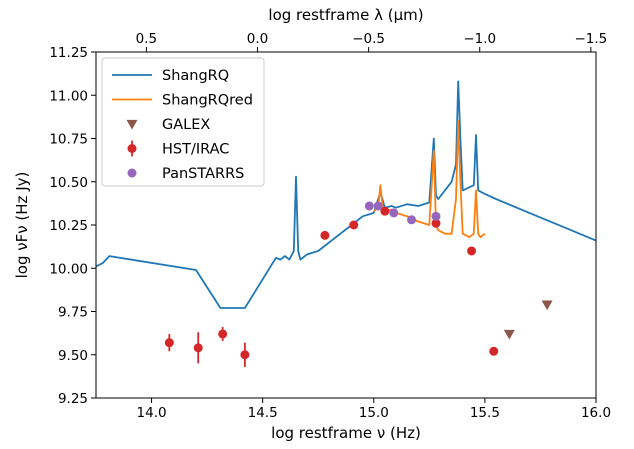 The image size is (634, 449). I want to click on y-tick-label: 11.00, so click(68, 96).